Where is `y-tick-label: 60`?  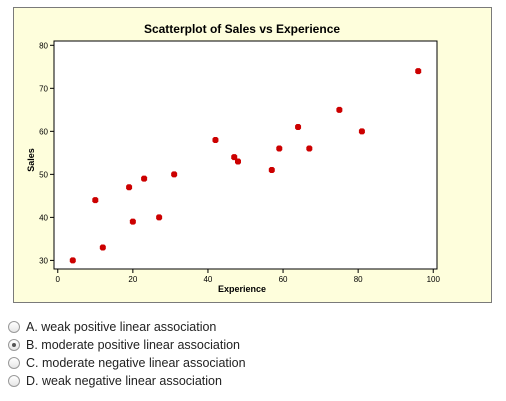
y-tick-label: 60 is located at coordinates (43, 131).